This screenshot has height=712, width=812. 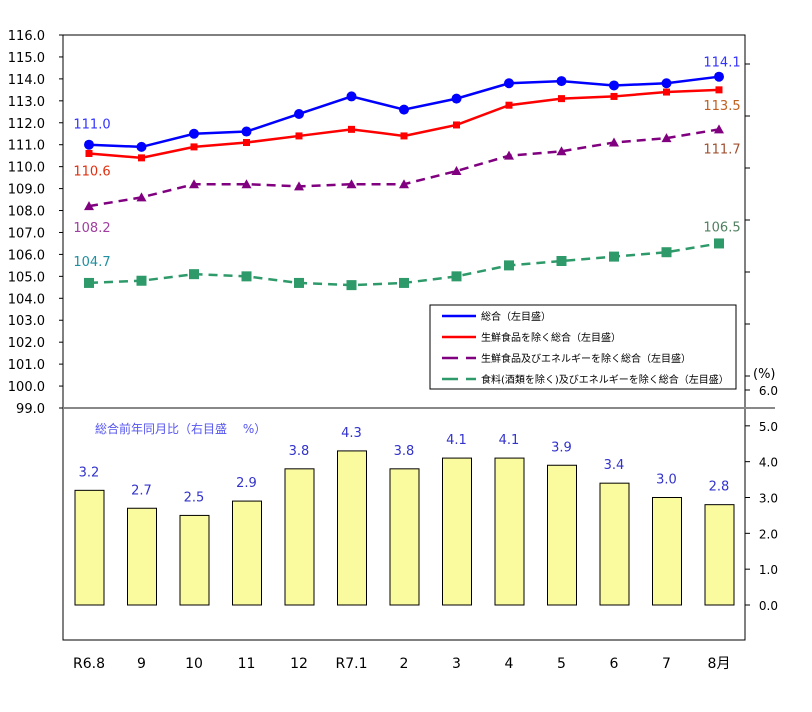 What do you see at coordinates (768, 427) in the screenshot?
I see `right-tick-label: 5.0` at bounding box center [768, 427].